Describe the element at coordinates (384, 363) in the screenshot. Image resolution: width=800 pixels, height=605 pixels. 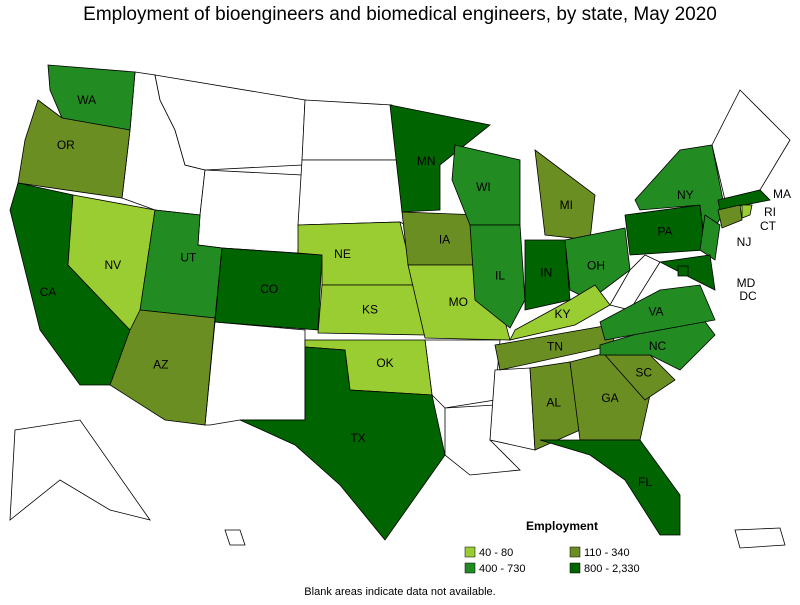
I see `state-label: OK` at that location.